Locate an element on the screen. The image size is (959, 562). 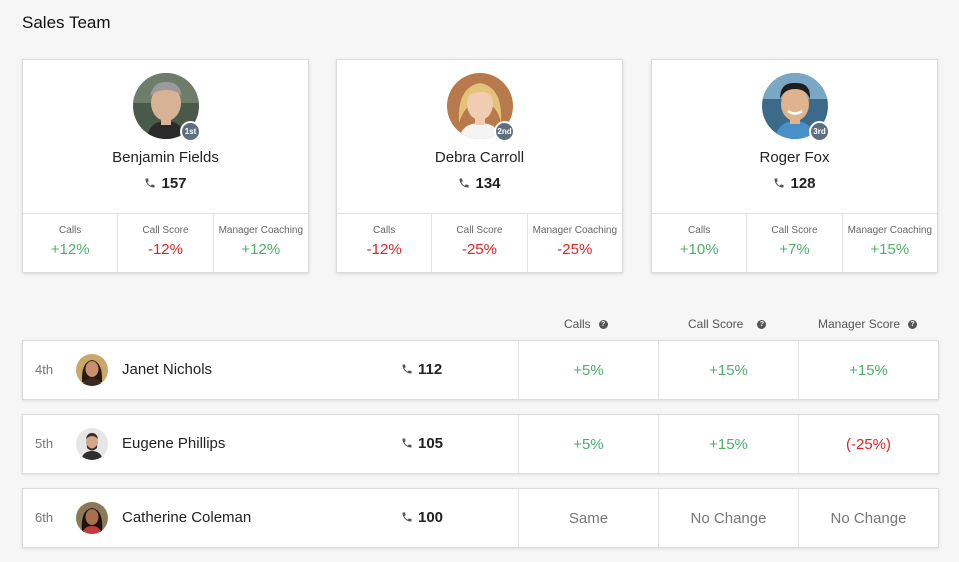
page-title: Sales Team is located at coordinates (66, 22).